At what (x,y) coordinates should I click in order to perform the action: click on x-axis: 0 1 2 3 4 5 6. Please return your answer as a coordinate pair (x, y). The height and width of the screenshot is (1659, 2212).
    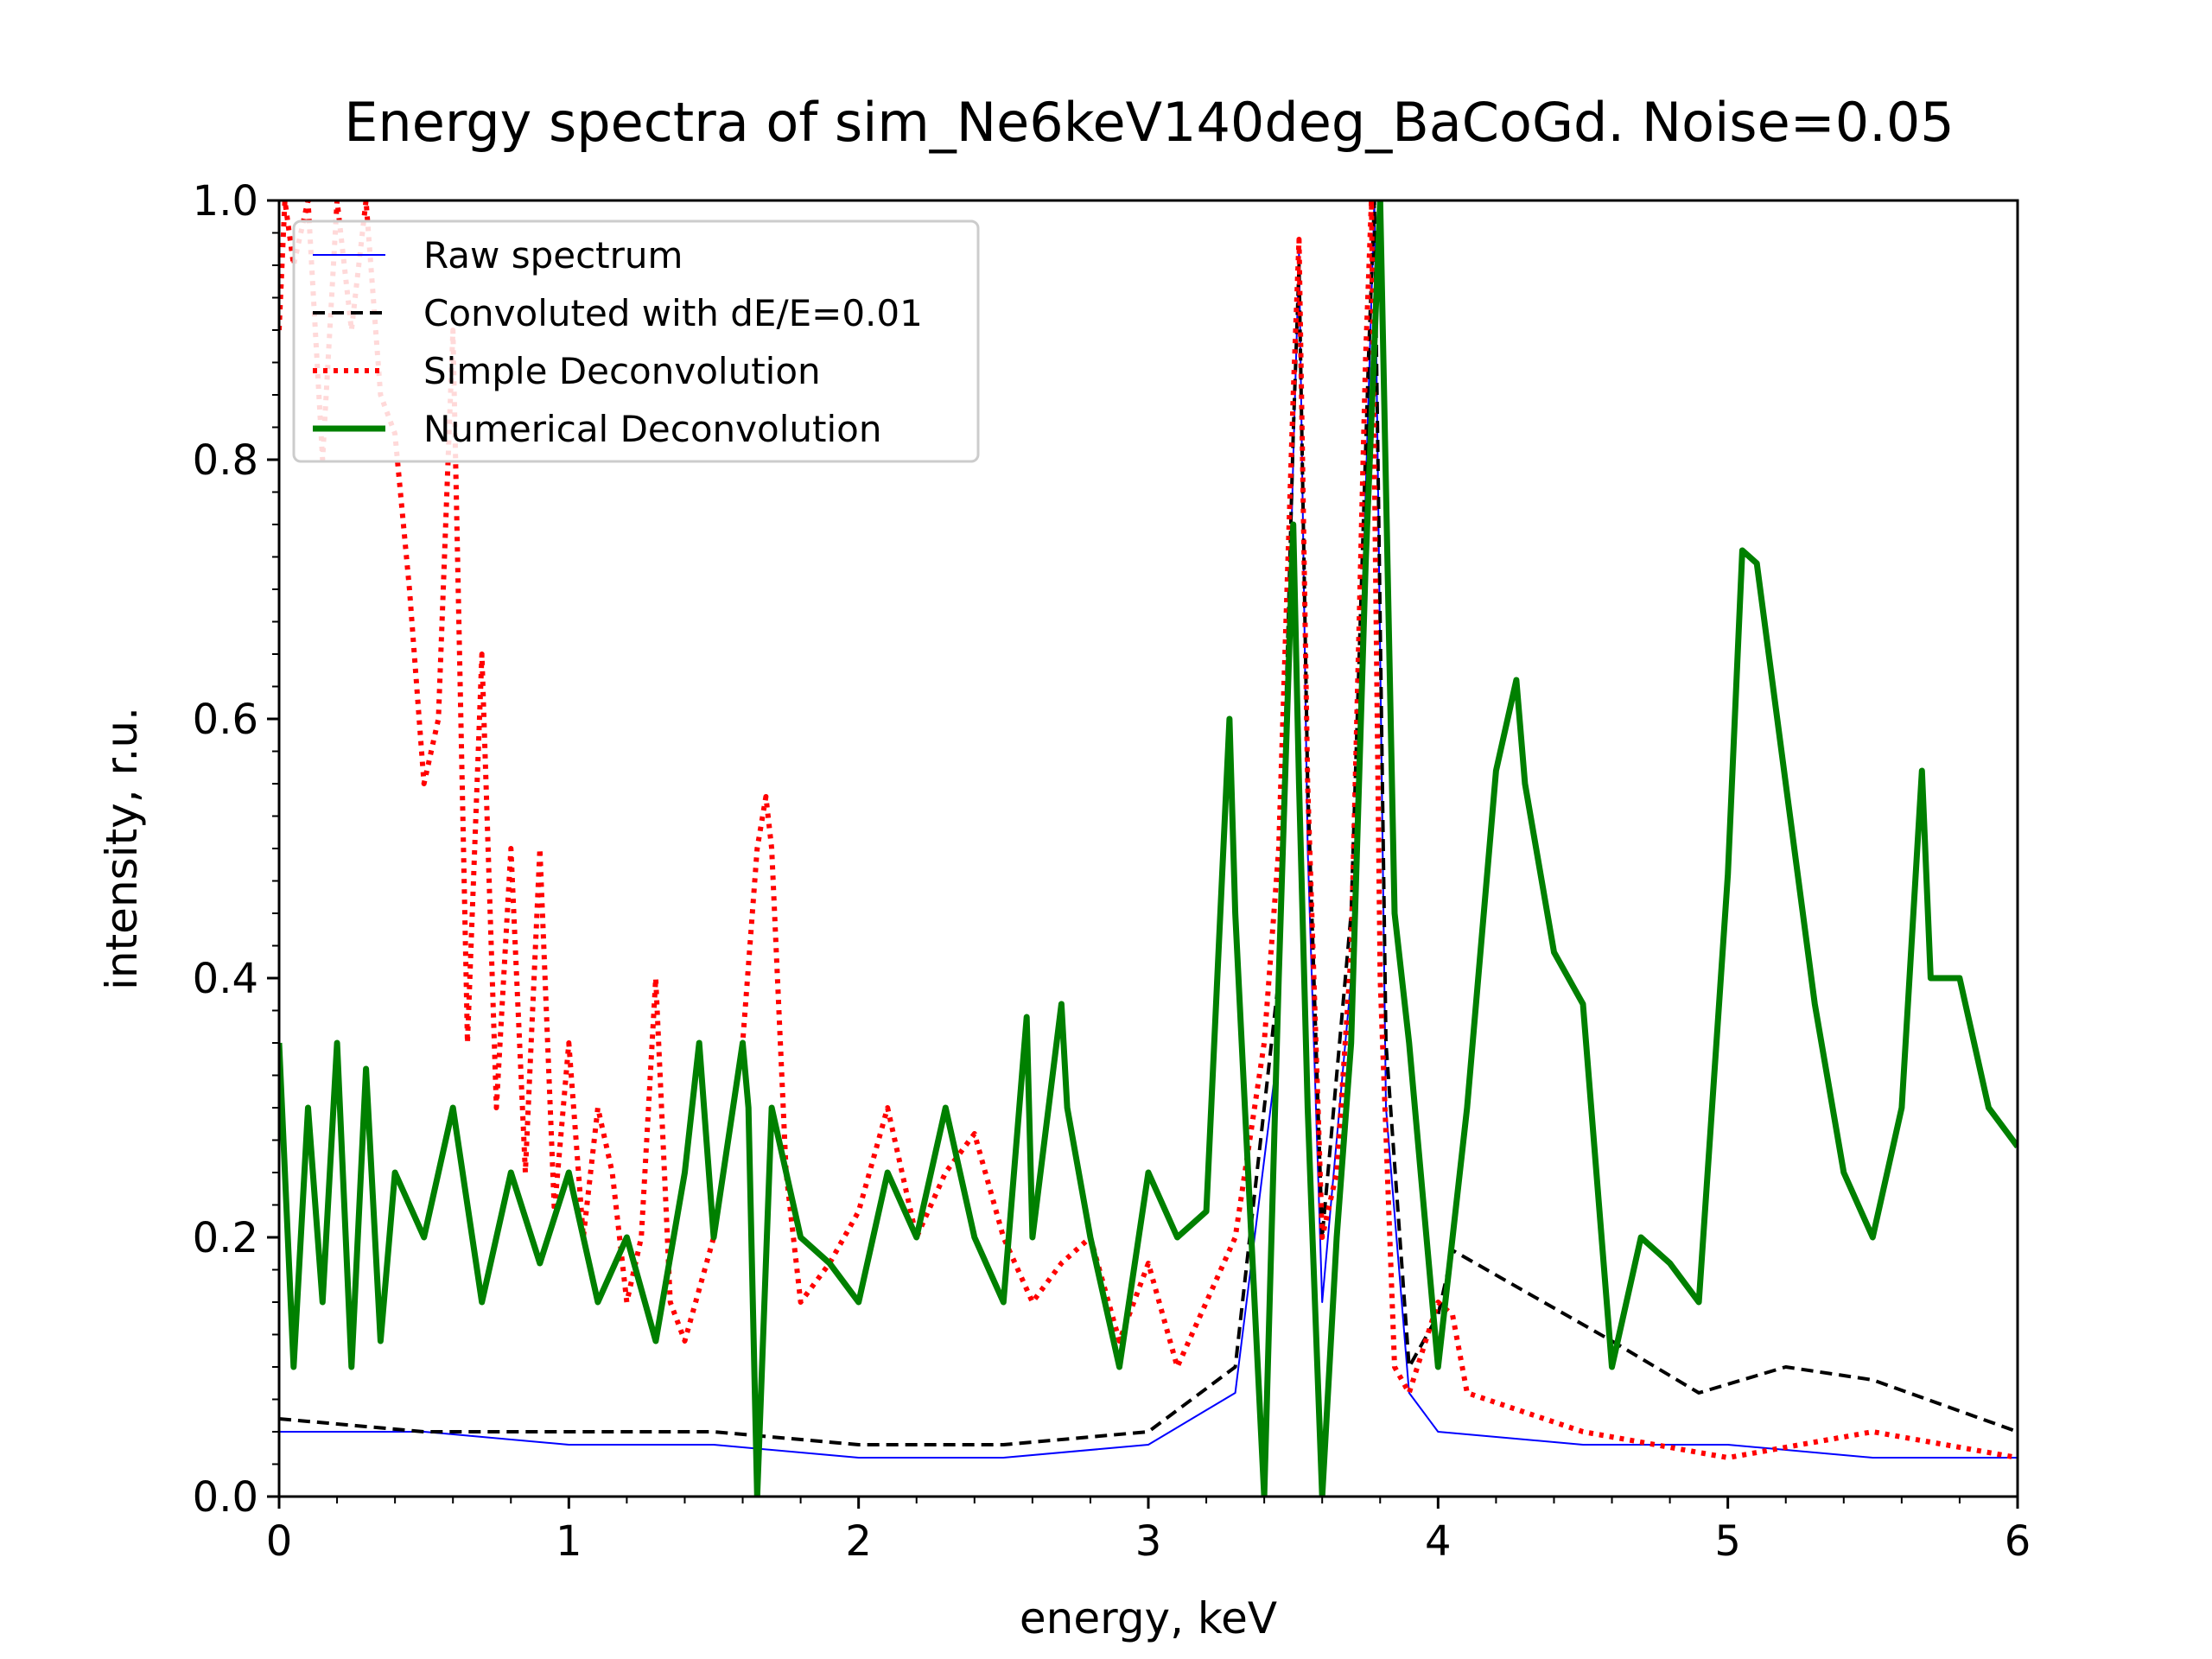
    Looking at the image, I should click on (1148, 1531).